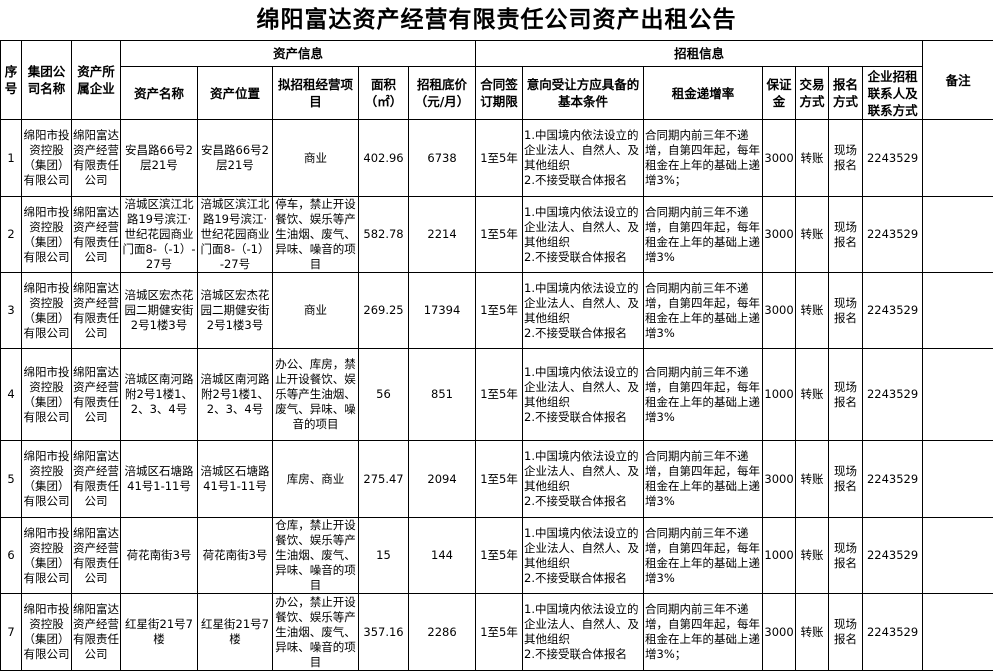 This screenshot has height=671, width=993. Describe the element at coordinates (11, 556) in the screenshot. I see `cell-seq: 6` at that location.